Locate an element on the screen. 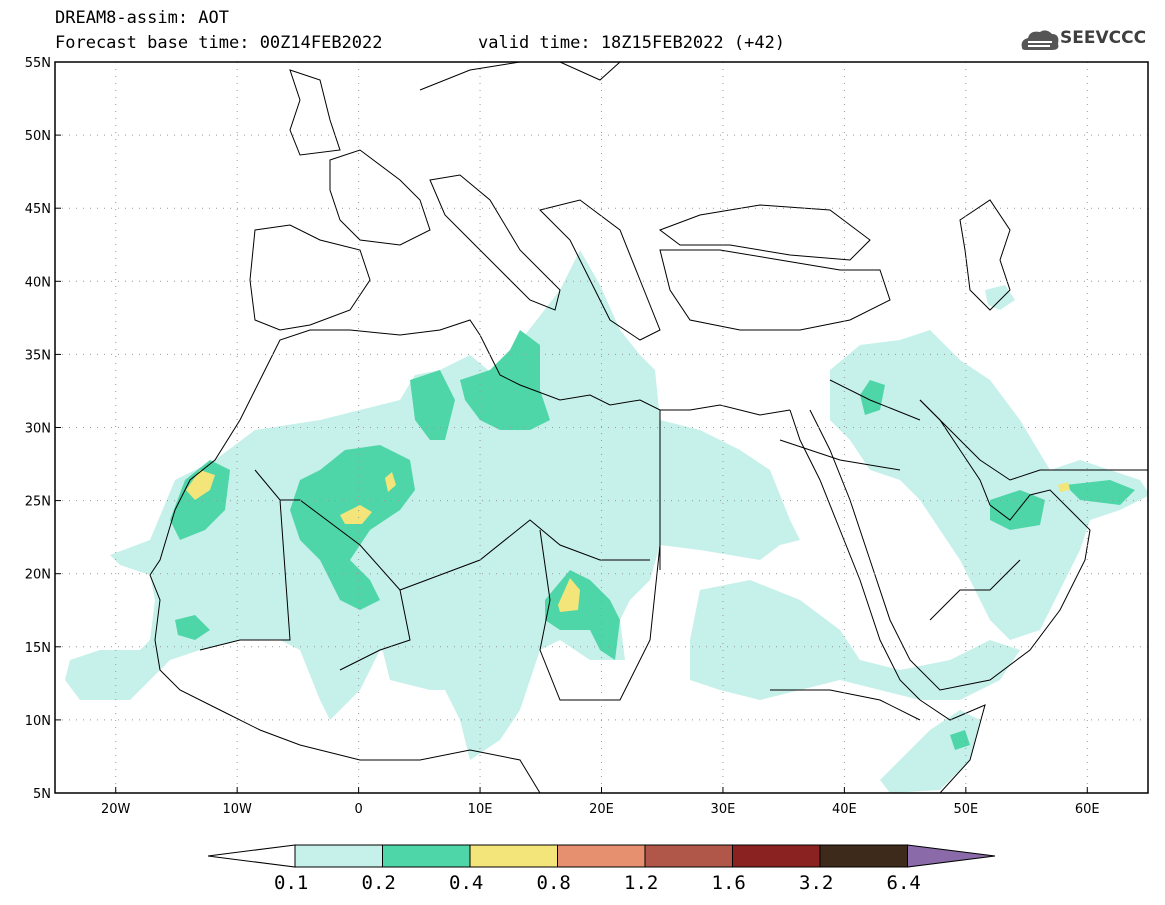 The width and height of the screenshot is (1165, 905). colorbar-label: 1.2 is located at coordinates (641, 883).